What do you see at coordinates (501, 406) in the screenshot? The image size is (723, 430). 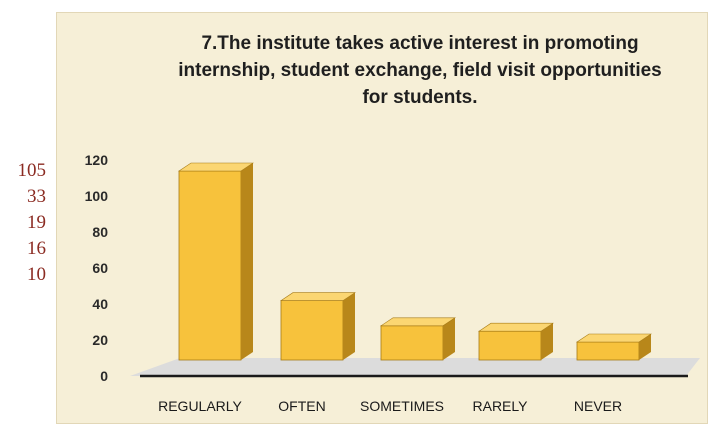 I see `x-tick-label: RARELY` at bounding box center [501, 406].